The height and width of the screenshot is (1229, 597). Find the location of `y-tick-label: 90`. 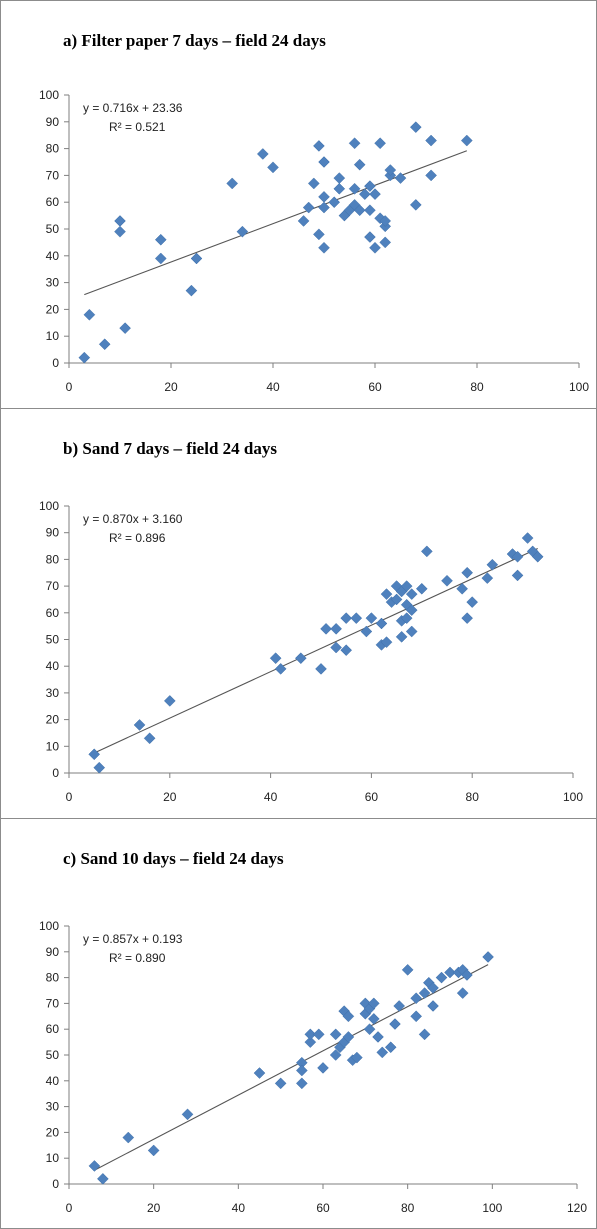

y-tick-label: 90 is located at coordinates (53, 533).